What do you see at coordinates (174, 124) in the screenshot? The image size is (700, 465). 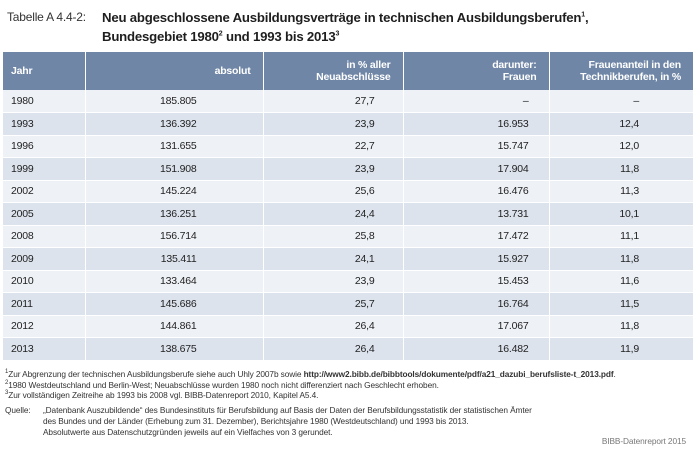 I see `cell-absolut: 136.392` at bounding box center [174, 124].